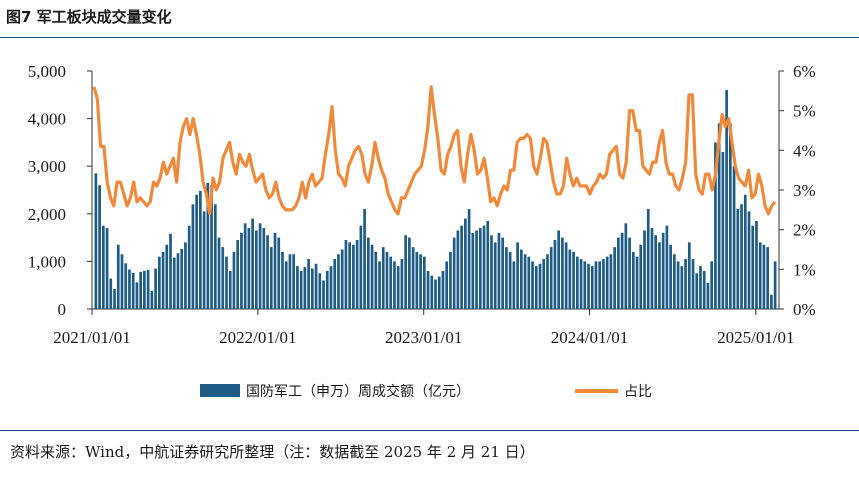  I want to click on legend-bar-swatch, so click(220, 390).